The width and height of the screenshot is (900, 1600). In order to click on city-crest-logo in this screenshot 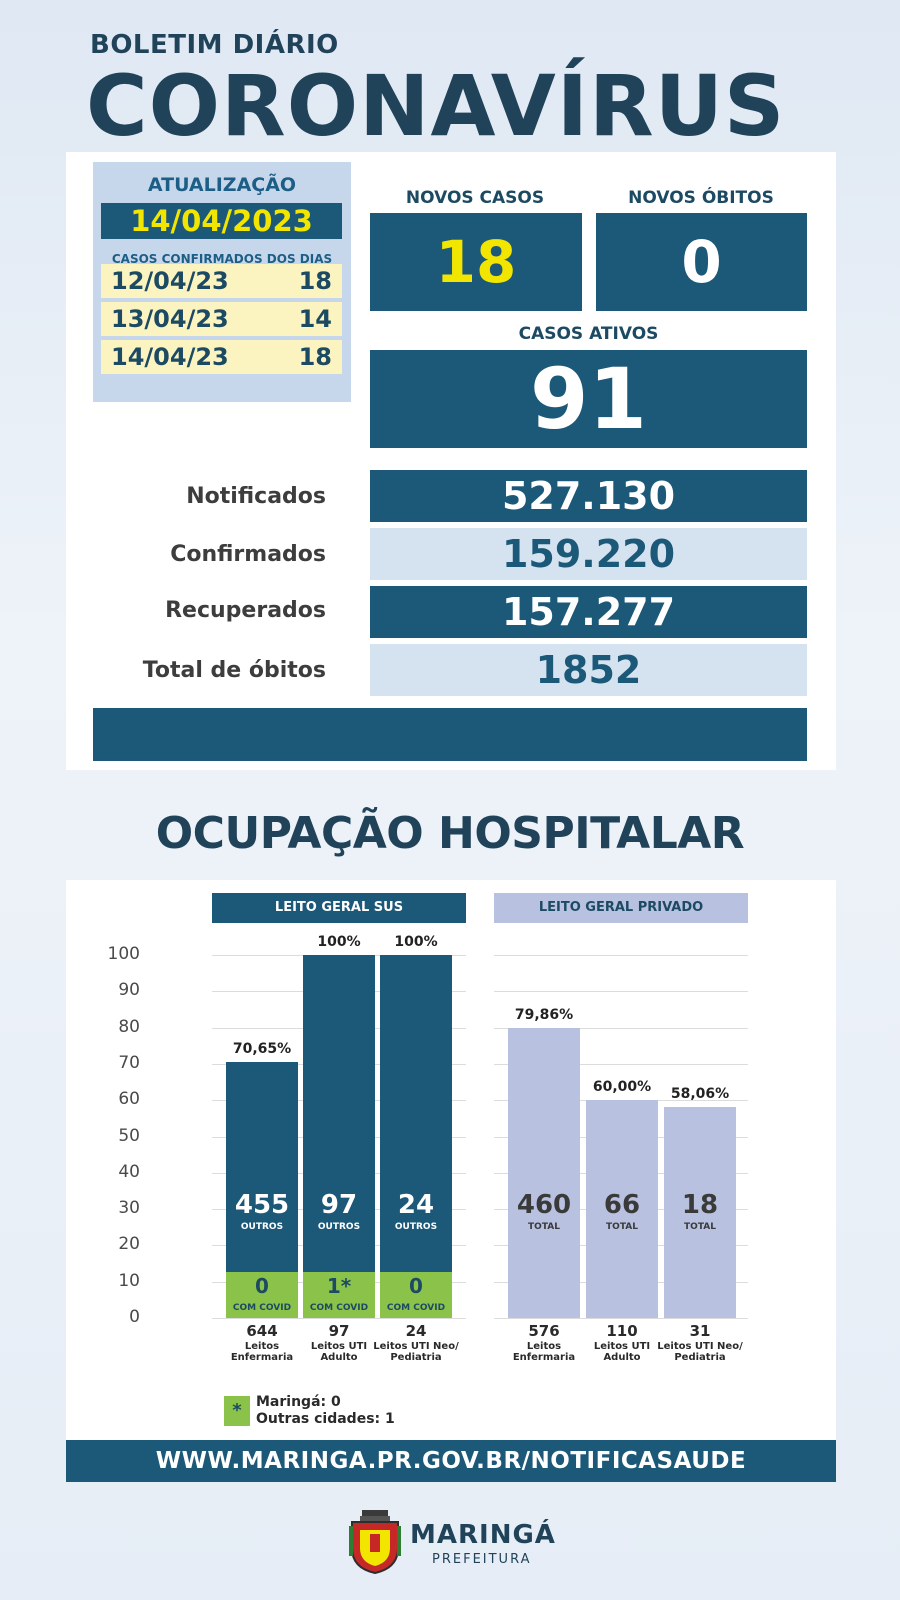, I will do `click(375, 1542)`.